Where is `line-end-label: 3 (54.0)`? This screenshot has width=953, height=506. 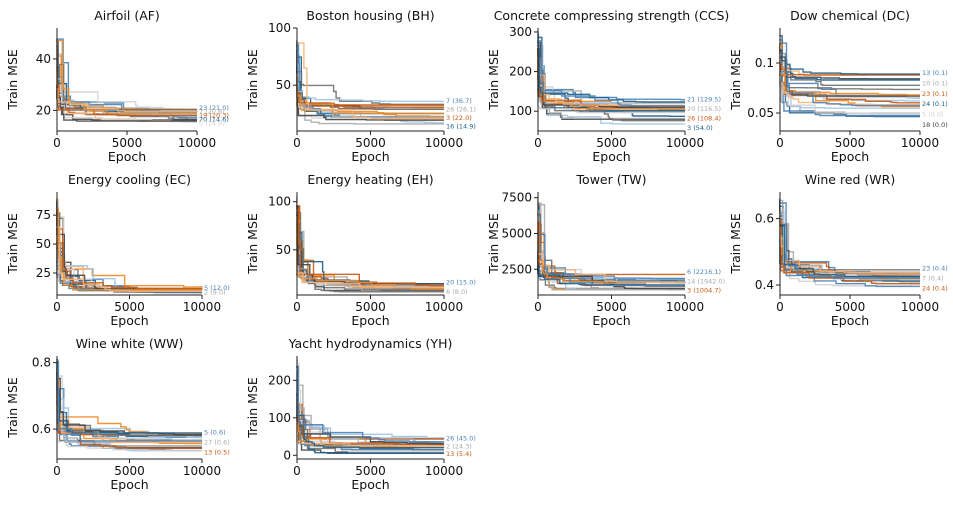
line-end-label: 3 (54.0) is located at coordinates (700, 128).